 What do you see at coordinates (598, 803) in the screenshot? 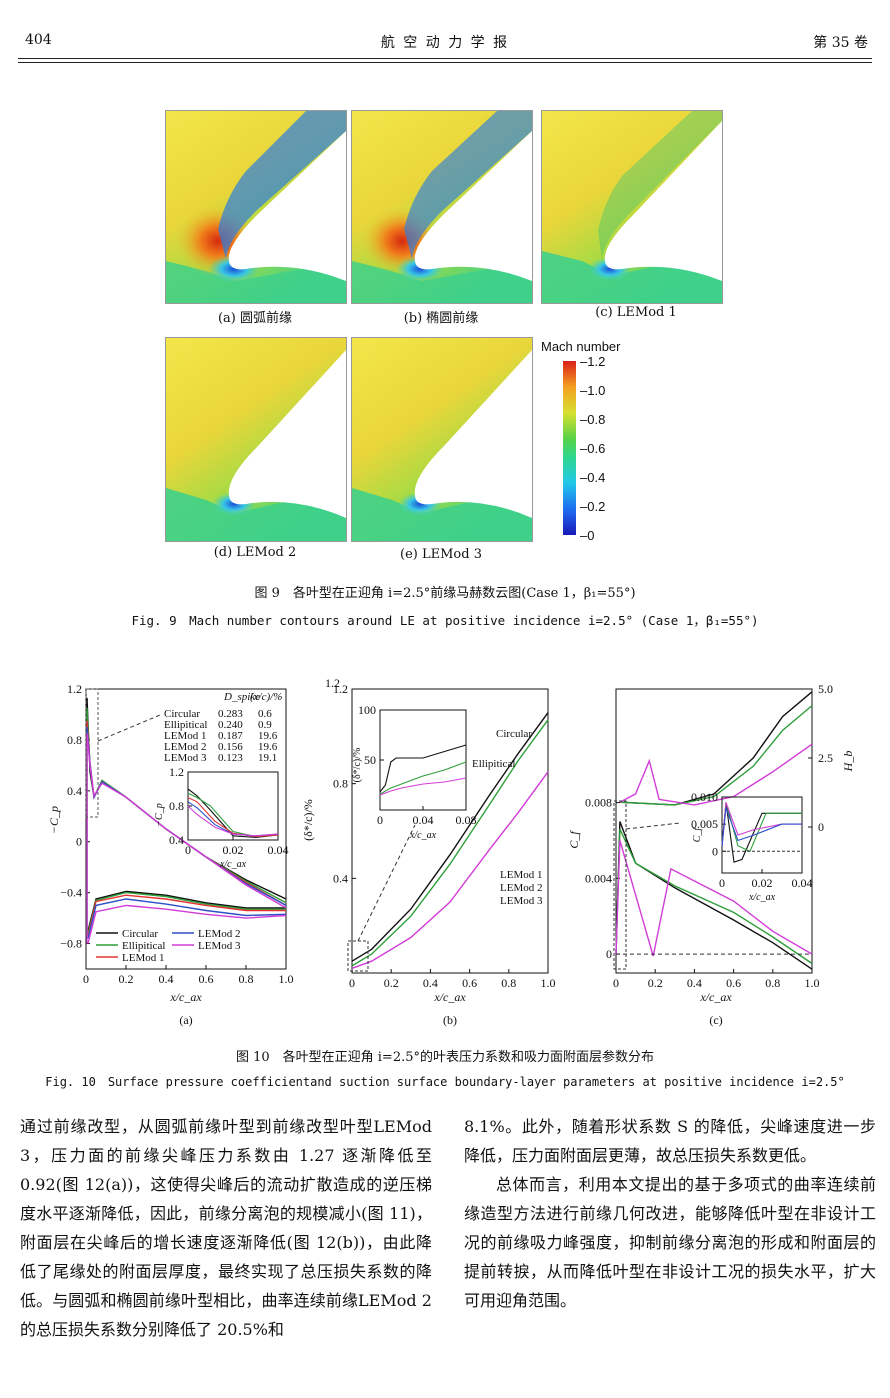
I see `chart-c-ytick-label: 0.008` at bounding box center [598, 803].